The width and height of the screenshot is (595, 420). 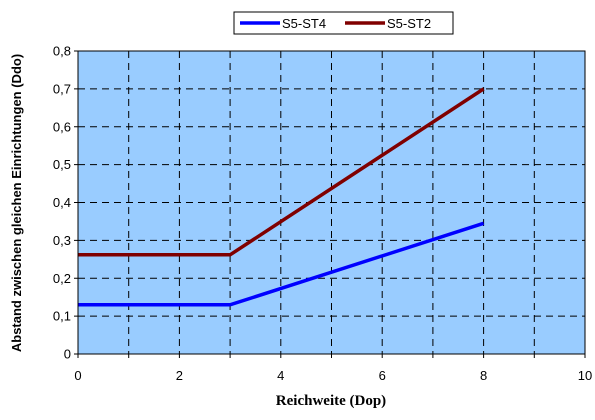 I want to click on y-tick-label: 0,4, so click(x=62, y=202).